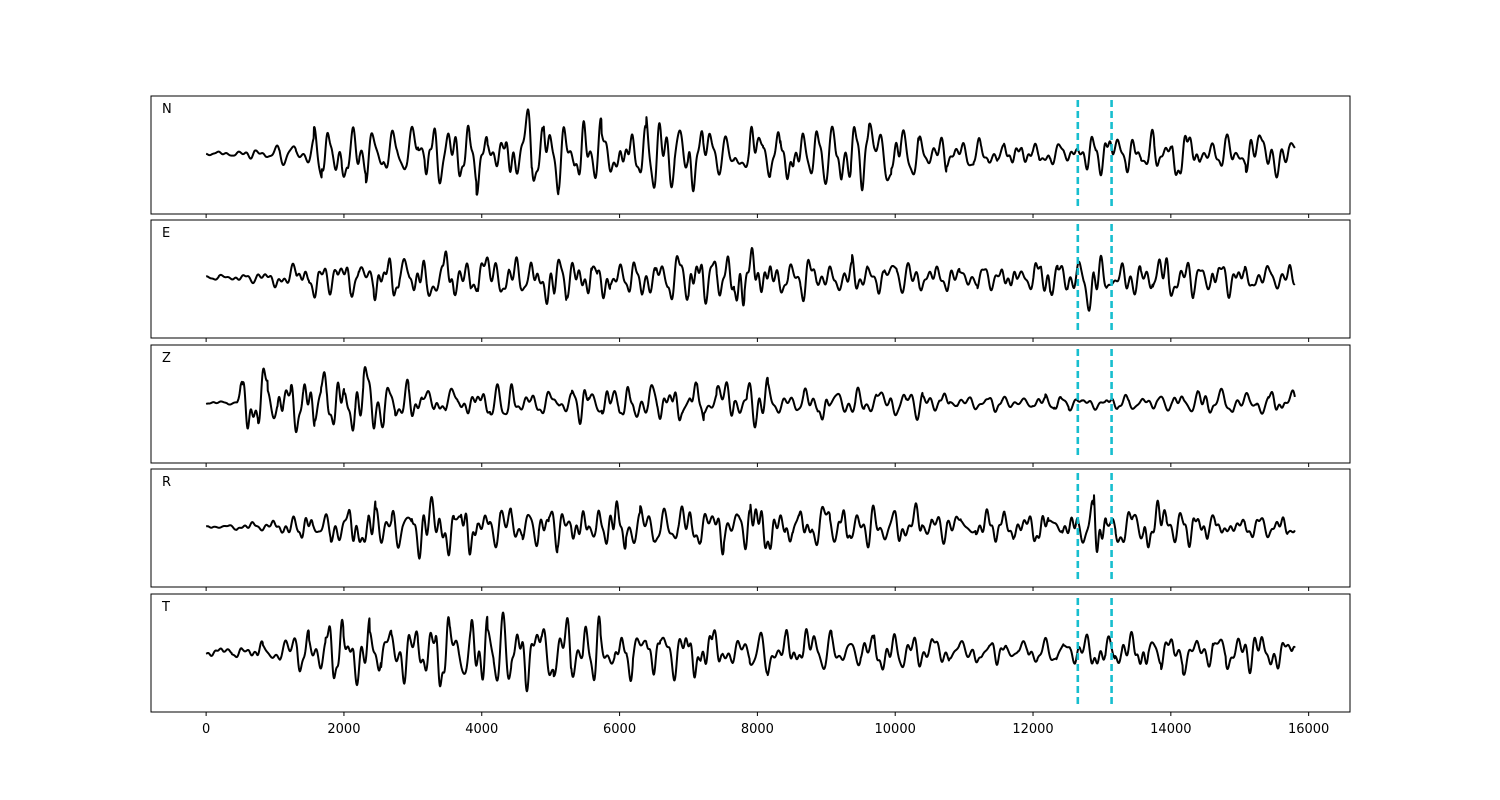 The height and width of the screenshot is (800, 1500). I want to click on panel-n: N, so click(750, 156).